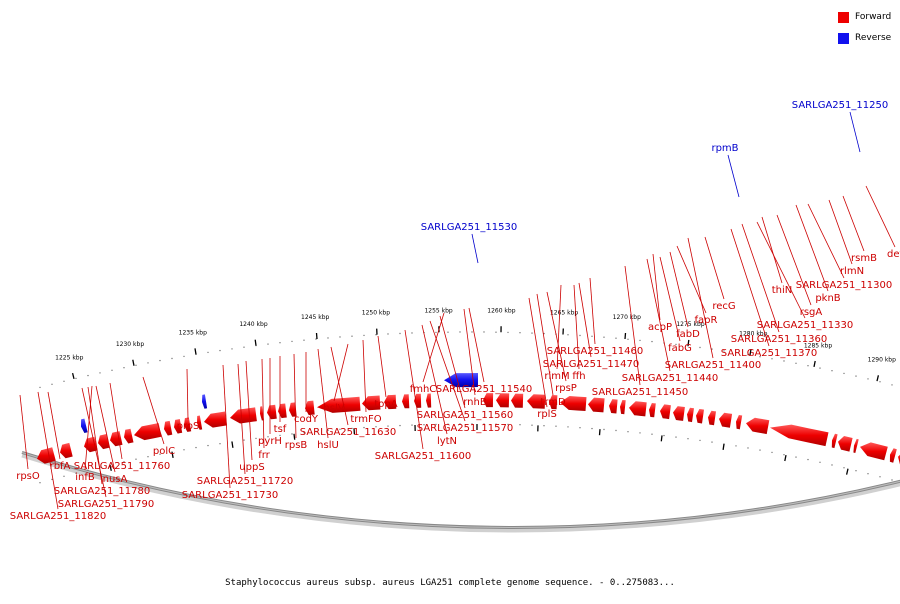 The image size is (900, 604). I want to click on forward-gene-label-nusa: nusA, so click(115, 479).